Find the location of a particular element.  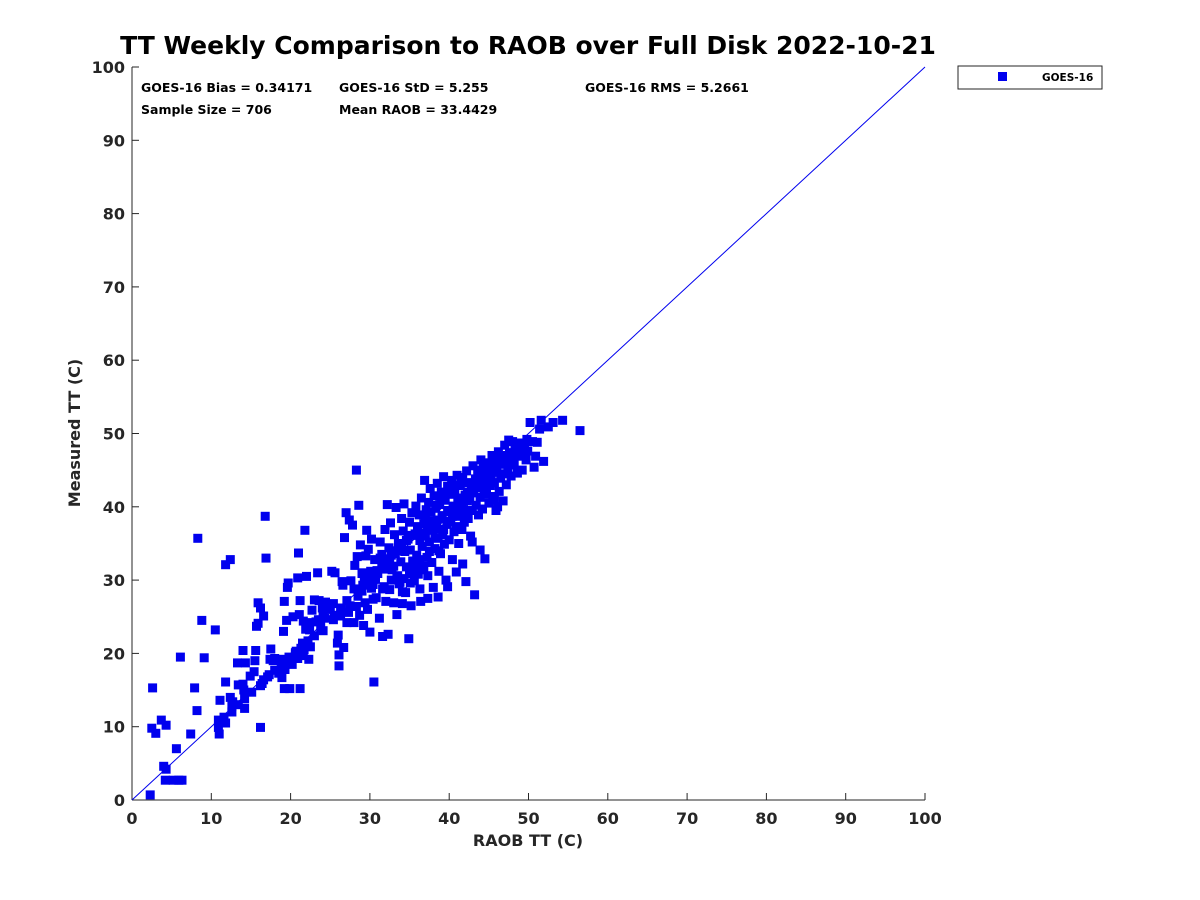

x-tick-label: 30 is located at coordinates (370, 818).